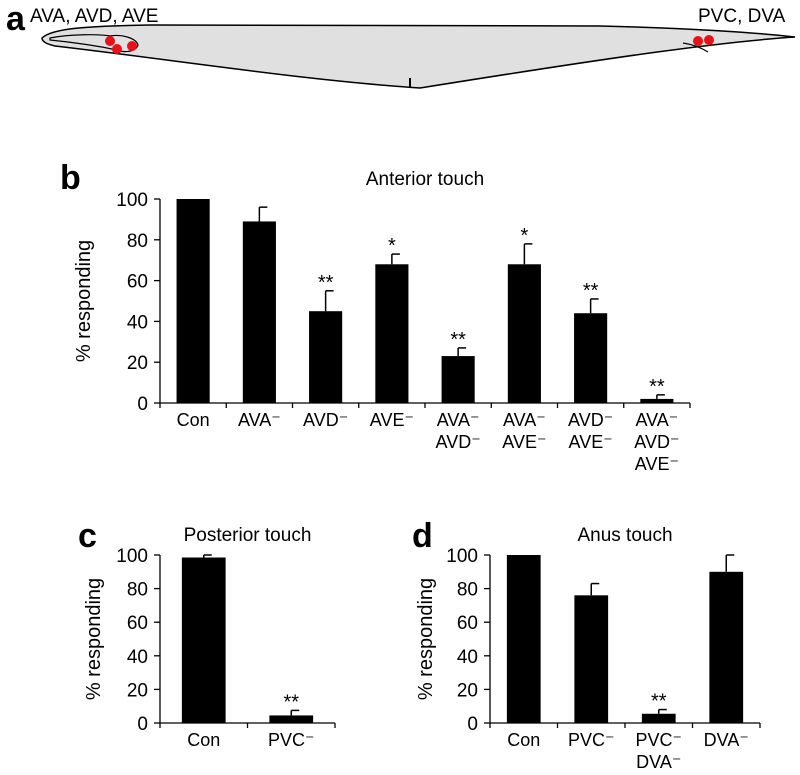 The image size is (800, 775). I want to click on panel-label: d, so click(422, 536).